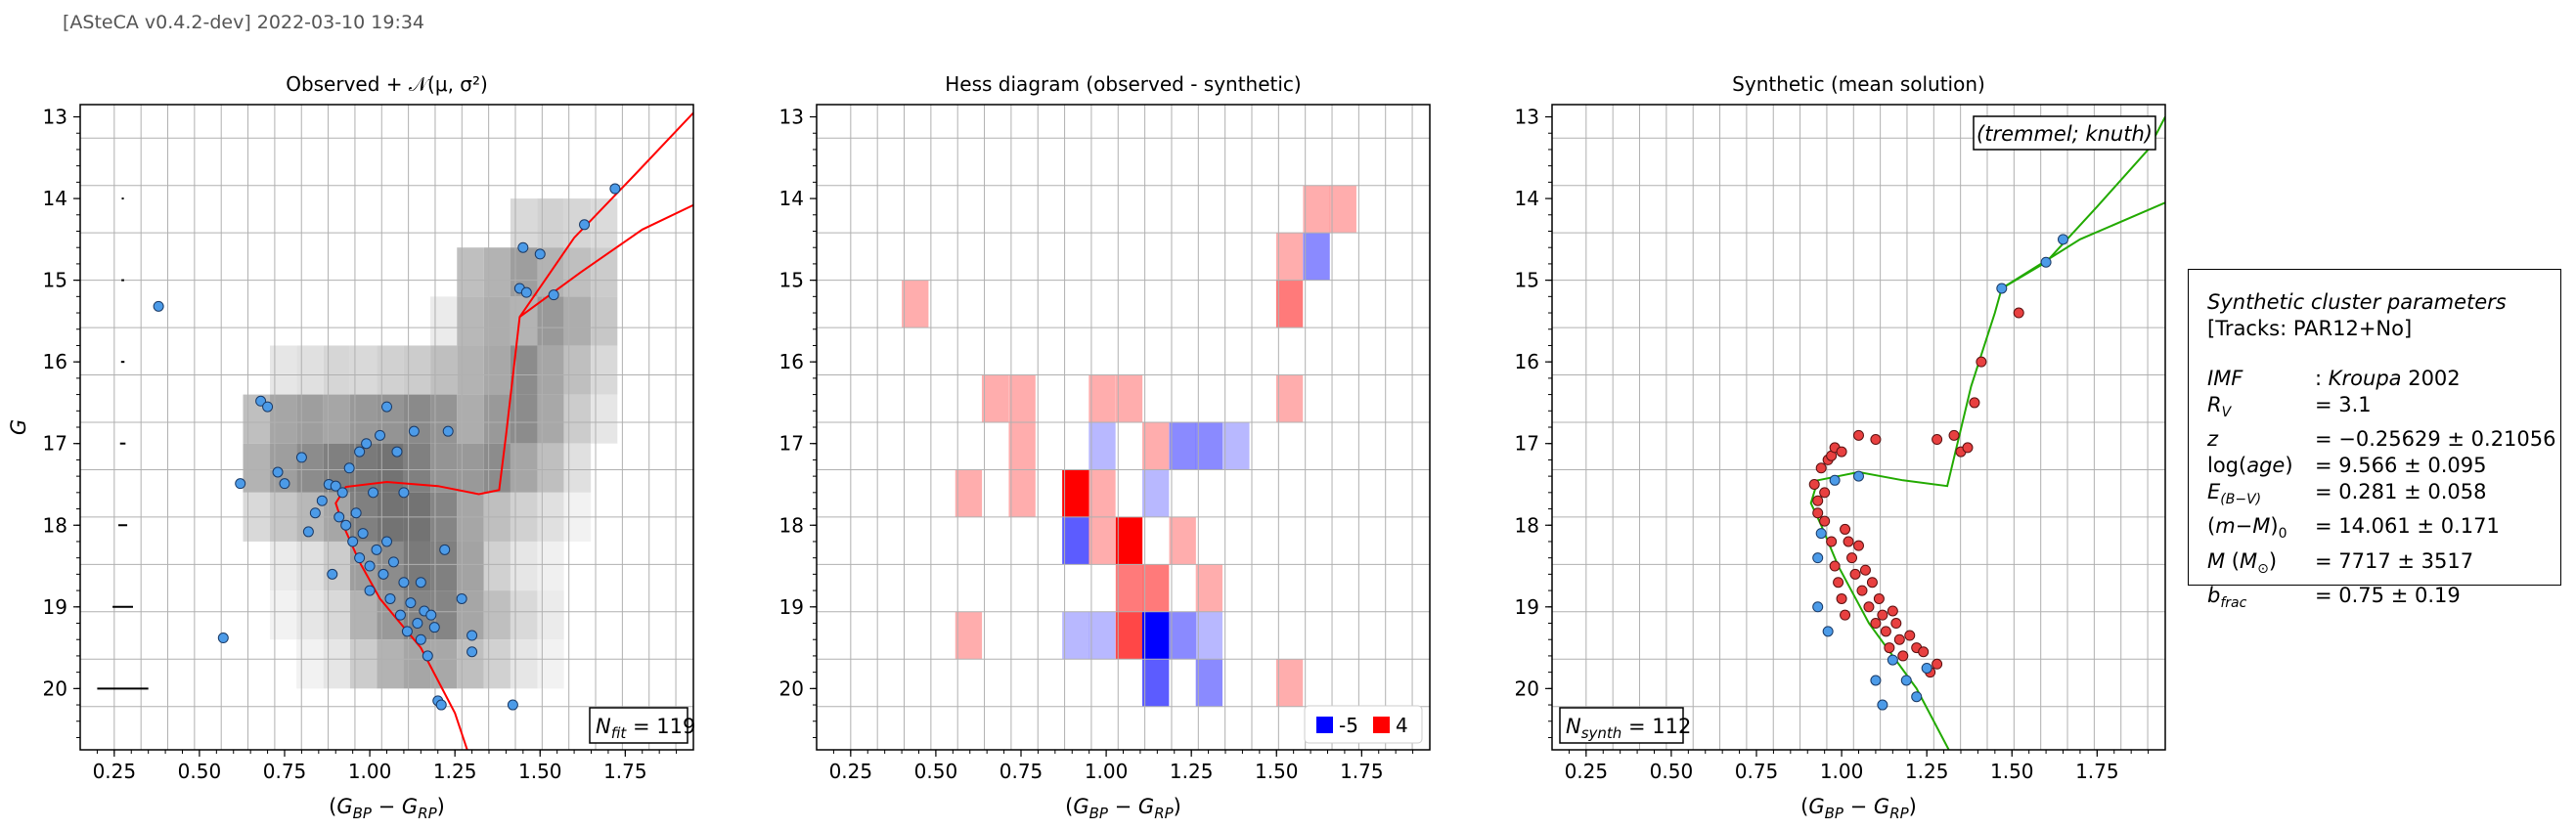  What do you see at coordinates (2383, 409) in the screenshot?
I see `param-row: RV = 3.1` at bounding box center [2383, 409].